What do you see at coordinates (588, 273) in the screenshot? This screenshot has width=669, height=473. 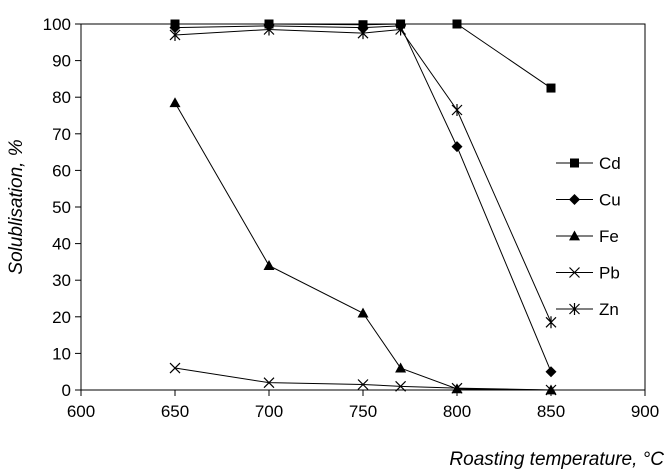 I see `legend-item-pb: Pb` at bounding box center [588, 273].